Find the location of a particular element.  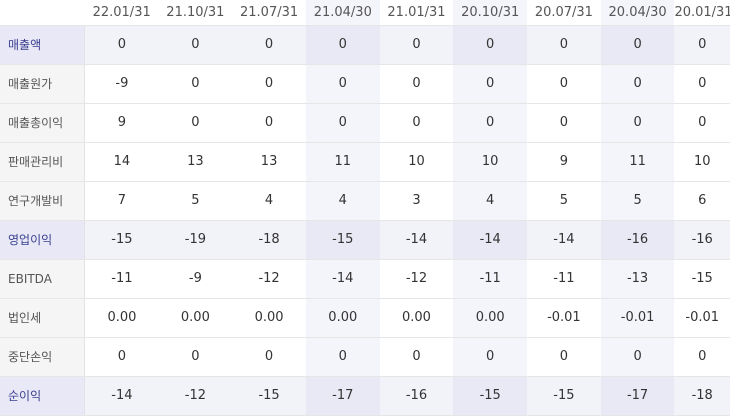

table-row: 매출액 0 0 0 0 0 0 0 0 0 is located at coordinates (365, 45).